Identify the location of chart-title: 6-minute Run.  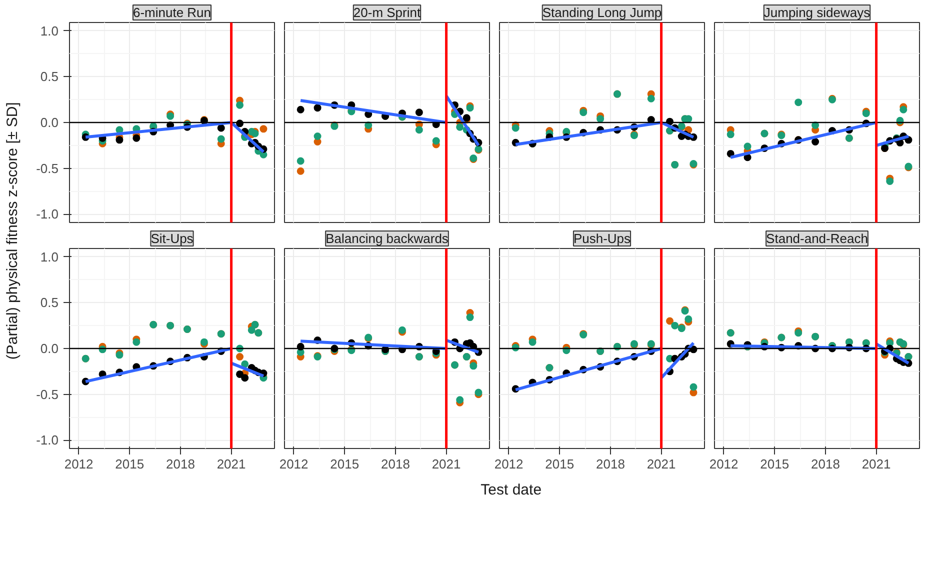
(172, 12).